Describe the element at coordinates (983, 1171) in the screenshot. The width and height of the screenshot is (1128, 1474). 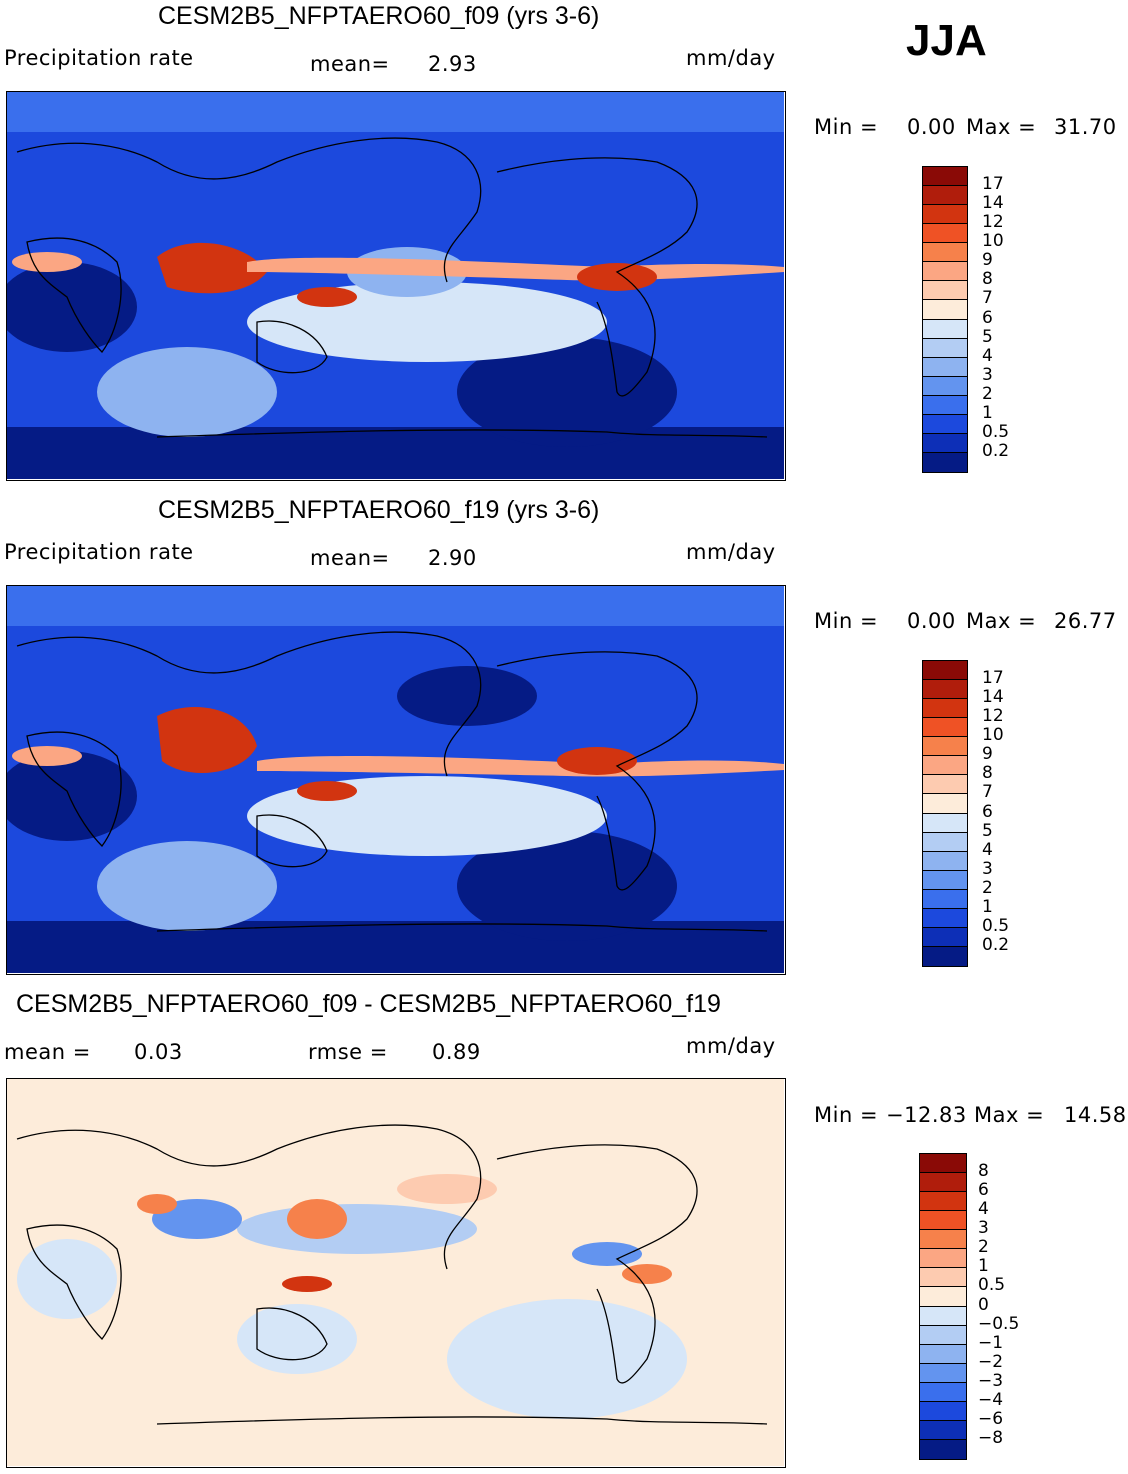
I see `colorbar-tick-label: 8` at that location.